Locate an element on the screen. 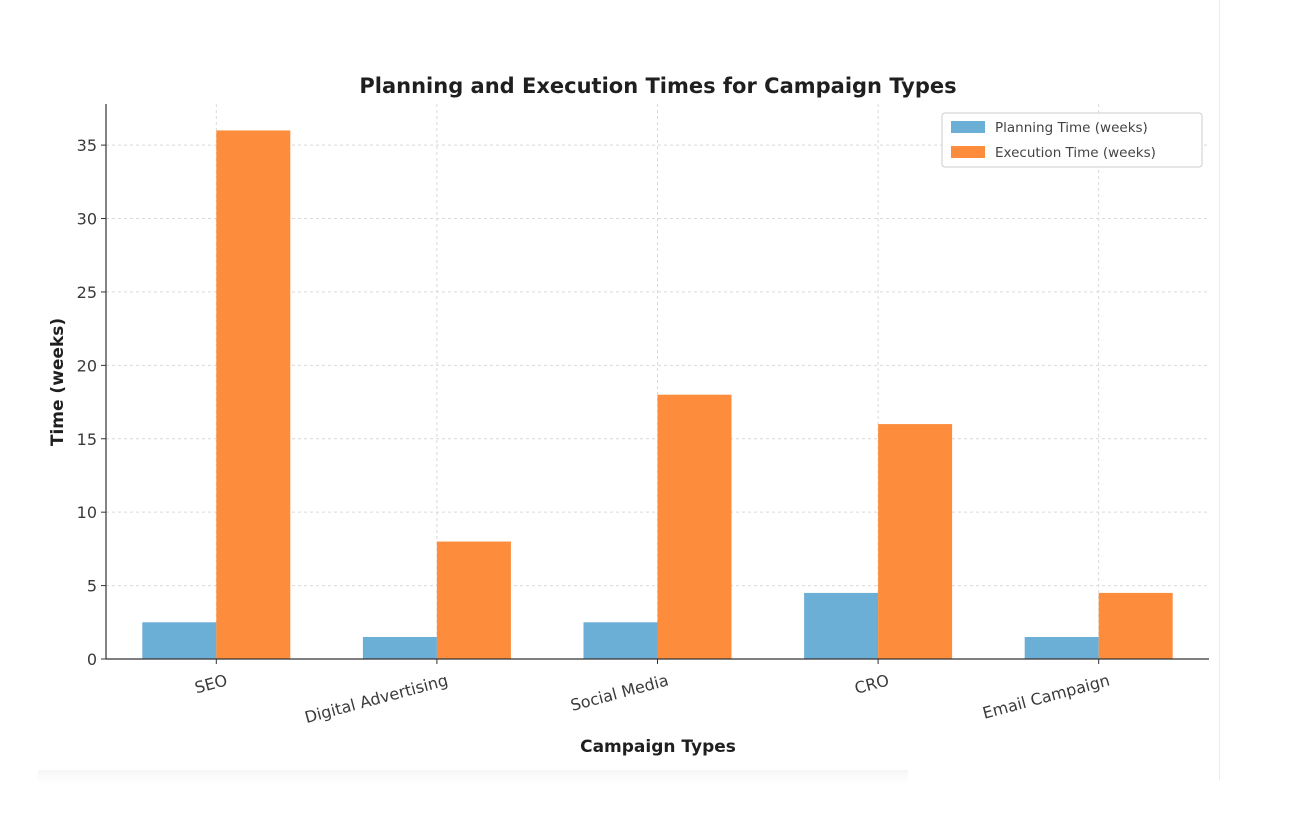 This screenshot has height=816, width=1292. x-tick-label: Social Media is located at coordinates (619, 693).